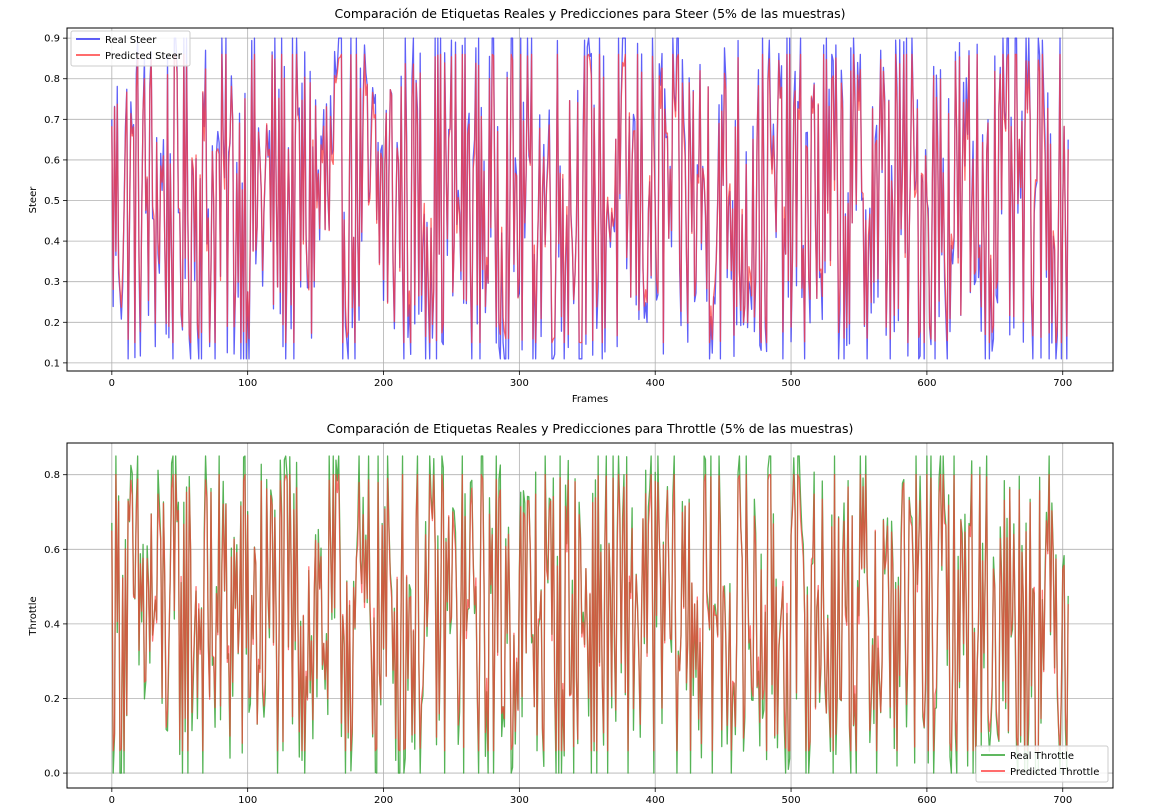 This screenshot has height=810, width=1173. I want to click on y-tick-label: 0.3, so click(52, 282).